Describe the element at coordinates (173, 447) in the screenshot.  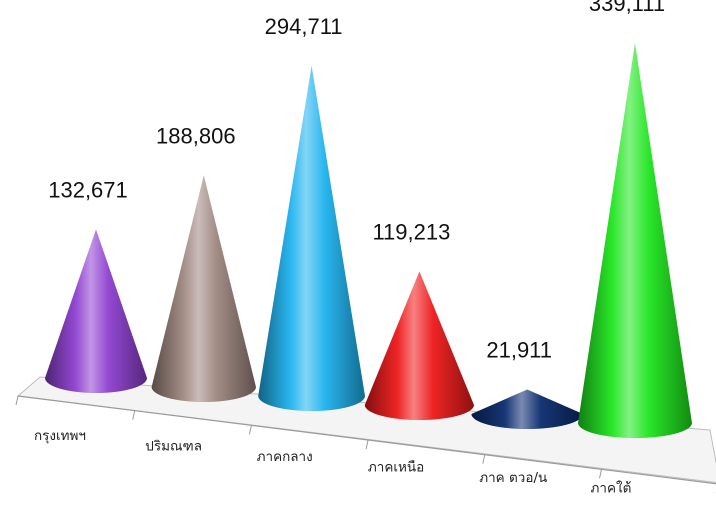
I see `category-label: ปริมณฑล` at that location.